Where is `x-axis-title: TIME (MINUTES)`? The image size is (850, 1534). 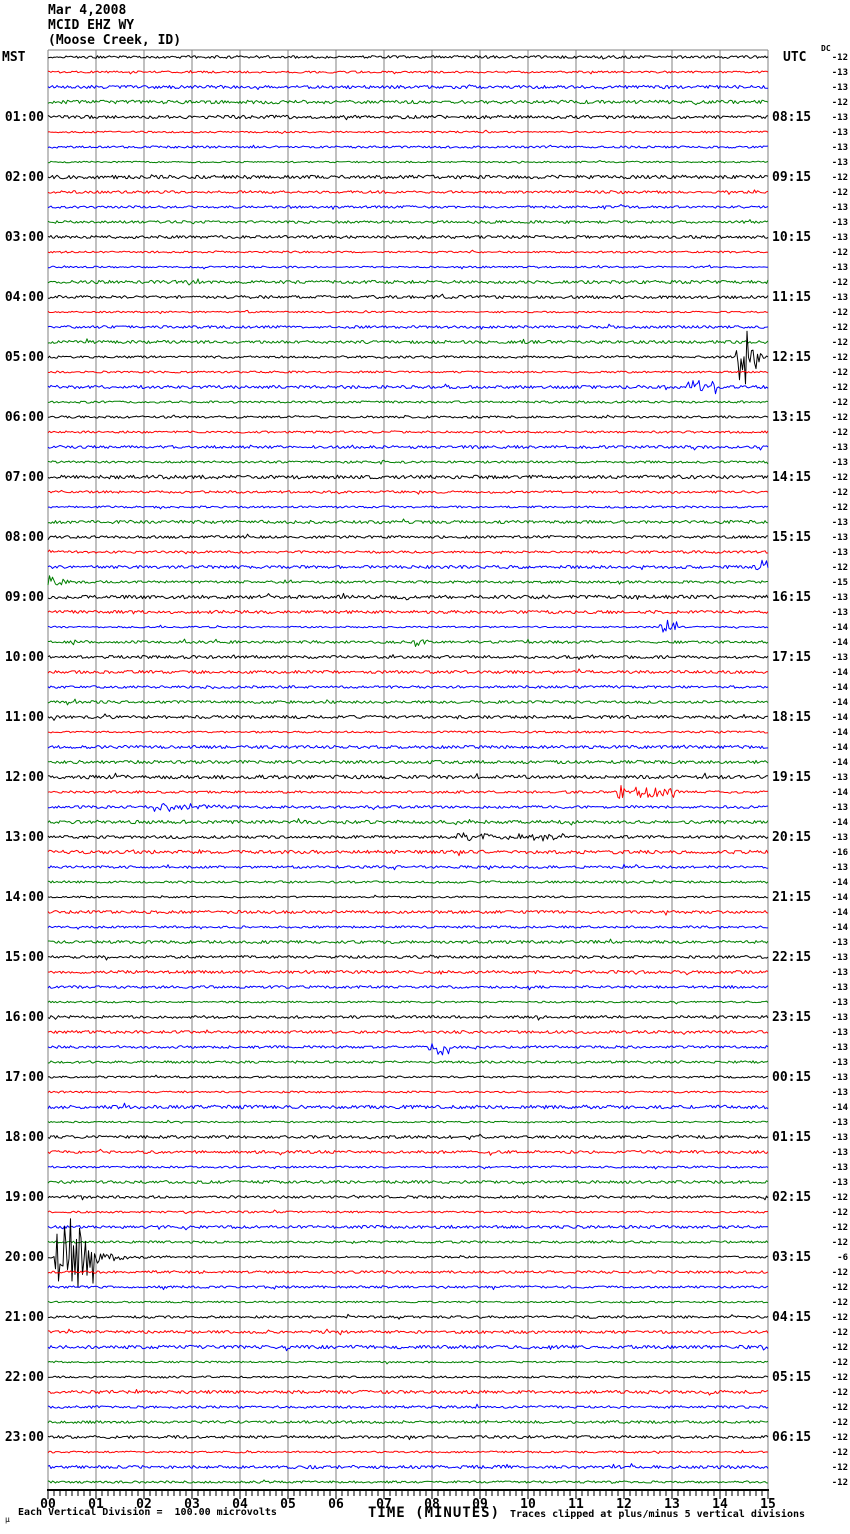
x-axis-title: TIME (MINUTES) is located at coordinates (434, 1513).